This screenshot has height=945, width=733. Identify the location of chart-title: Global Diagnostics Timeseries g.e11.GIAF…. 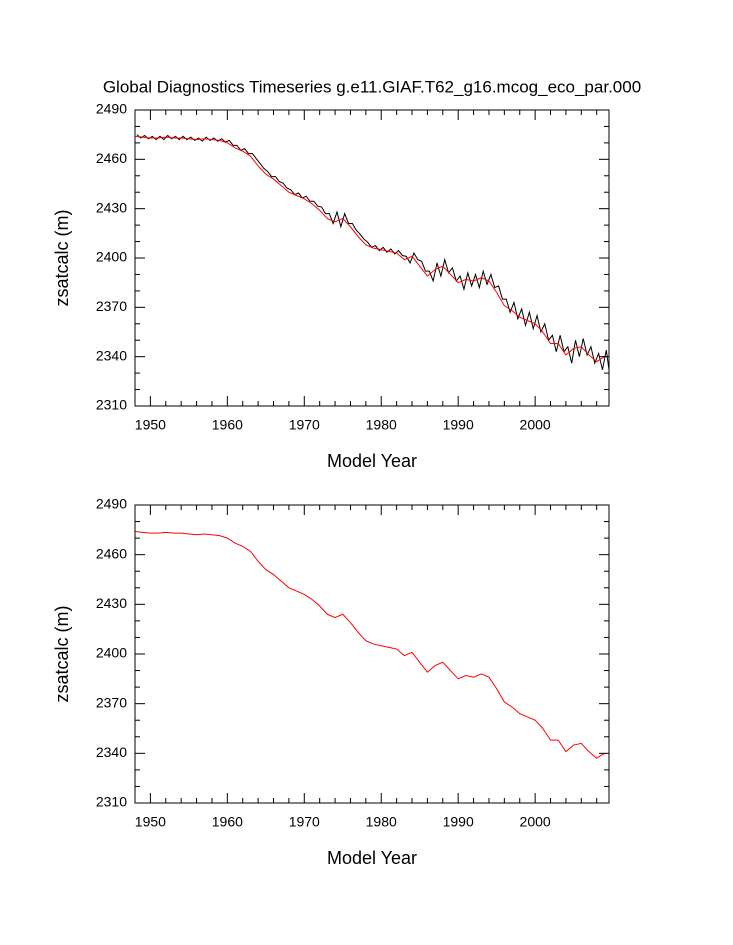
(372, 86).